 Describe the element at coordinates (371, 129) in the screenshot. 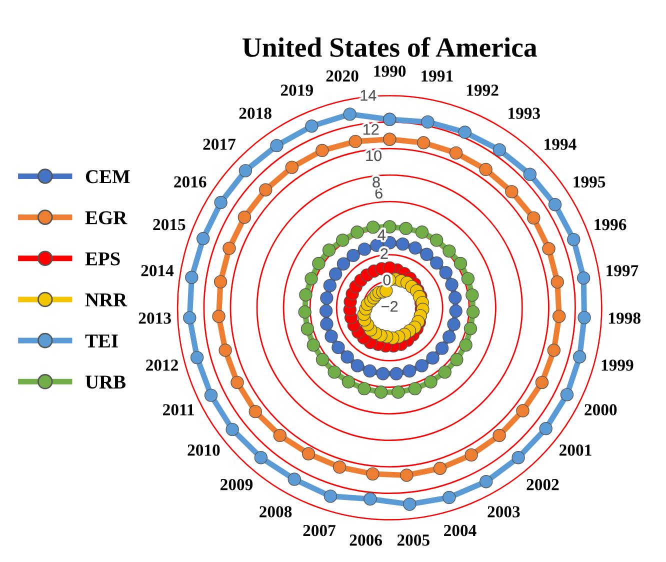

I see `y-tick-label: 12` at that location.